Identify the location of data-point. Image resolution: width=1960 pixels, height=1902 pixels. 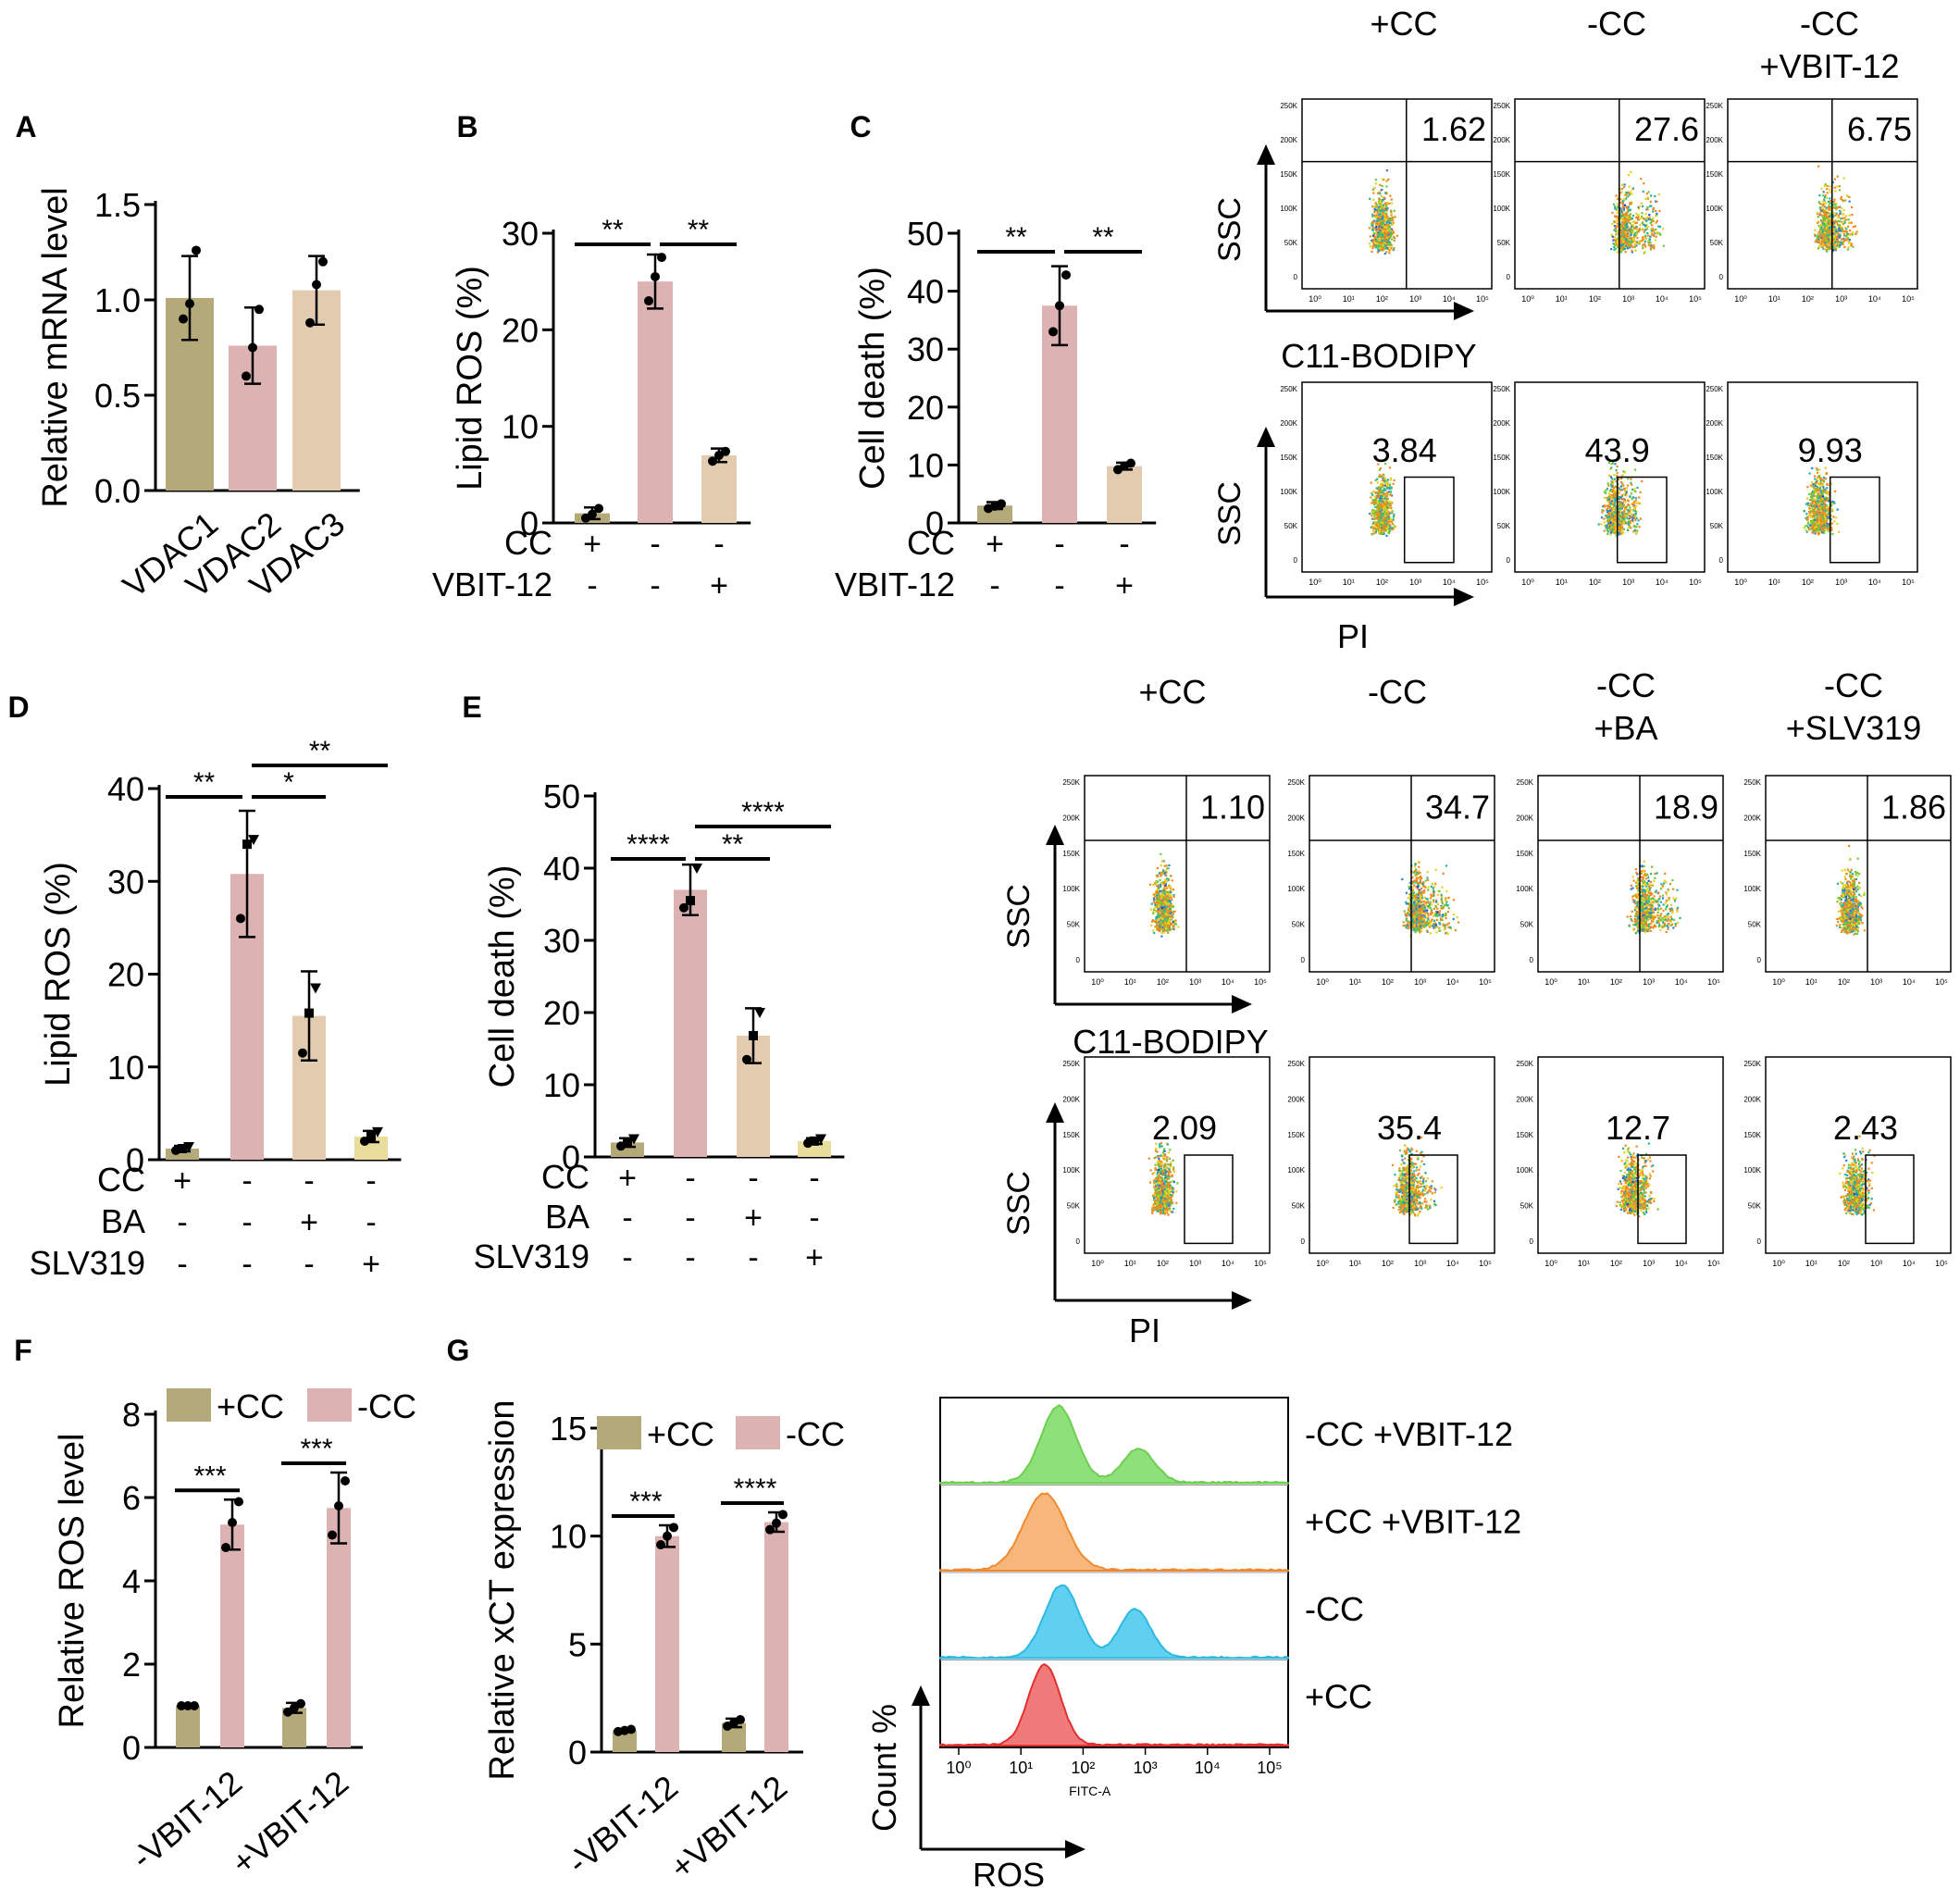
(254, 840).